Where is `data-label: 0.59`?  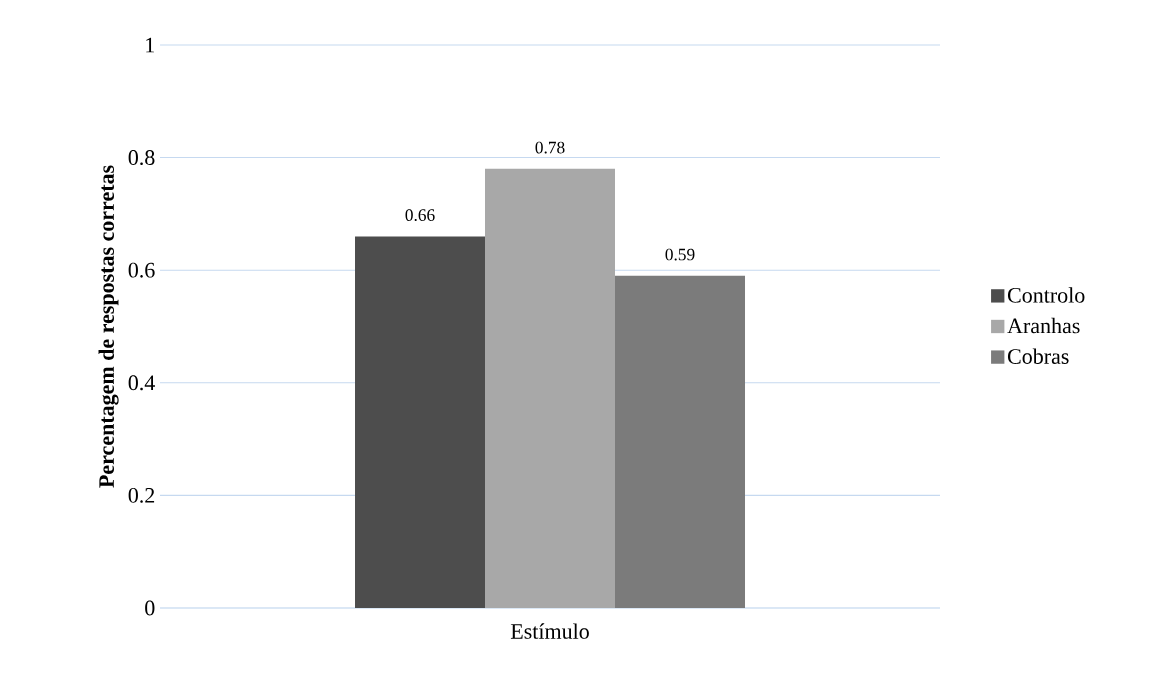 data-label: 0.59 is located at coordinates (680, 254).